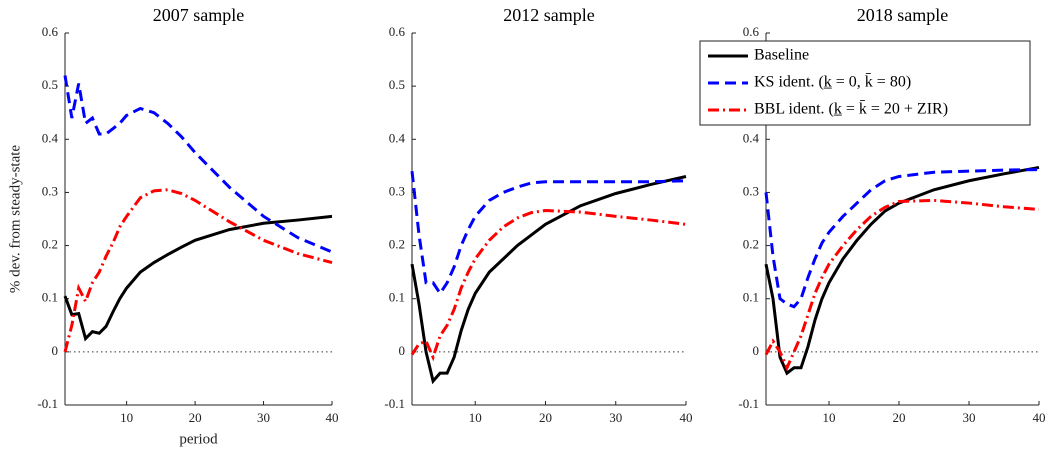  What do you see at coordinates (851, 109) in the screenshot?
I see `legend-label: BBL ident. (k̲ = k̄ = 20 + ZIR)` at bounding box center [851, 109].